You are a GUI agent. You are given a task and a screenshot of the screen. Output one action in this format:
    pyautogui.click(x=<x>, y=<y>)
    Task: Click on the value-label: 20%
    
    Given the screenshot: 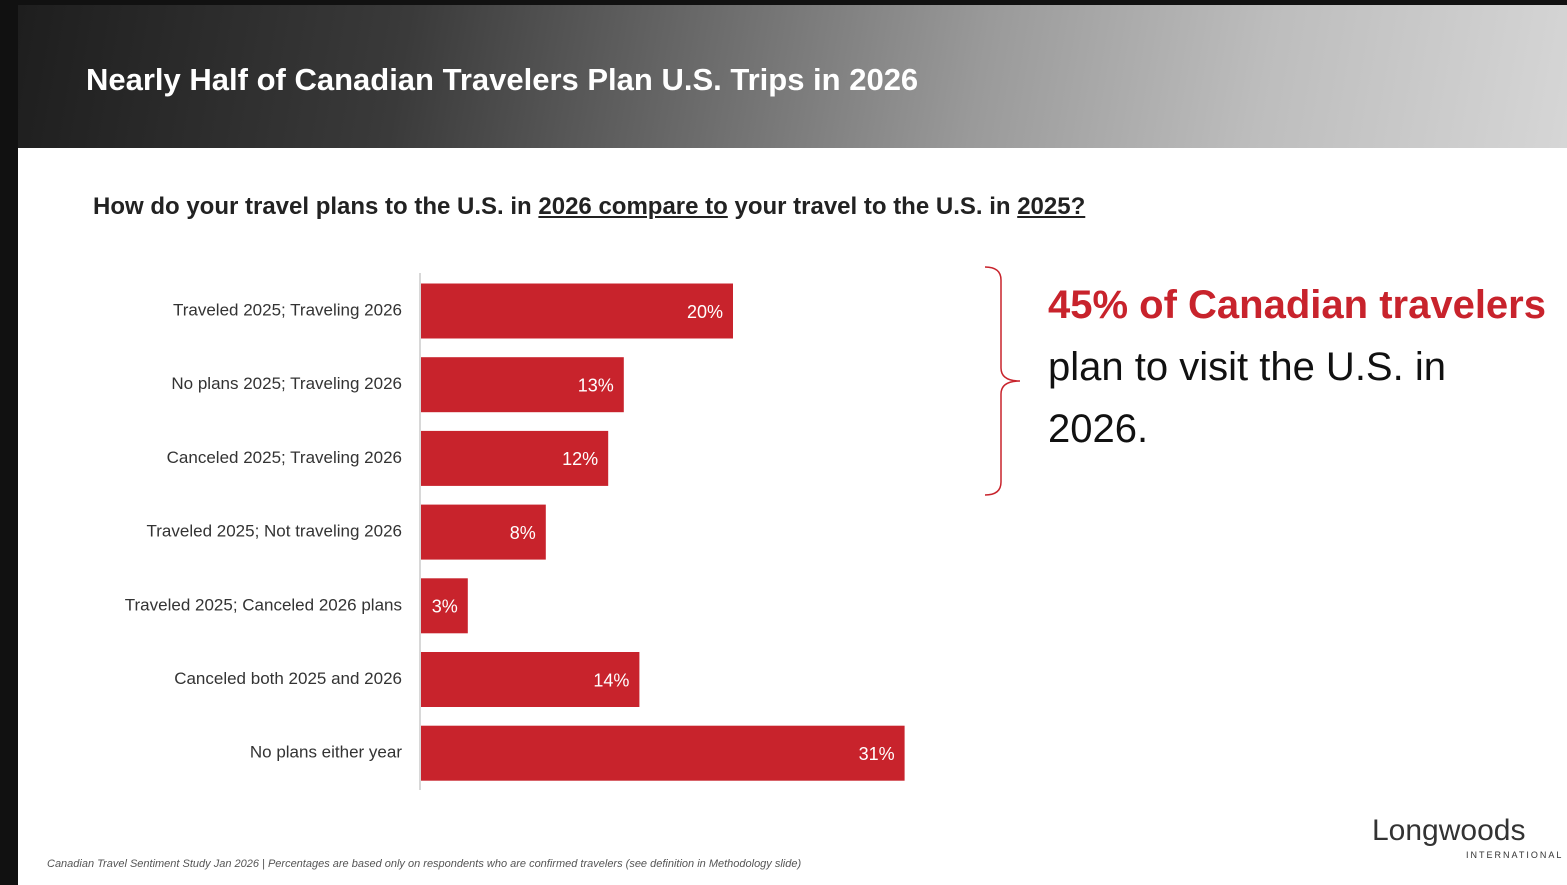 What is the action you would take?
    pyautogui.click(x=705, y=312)
    